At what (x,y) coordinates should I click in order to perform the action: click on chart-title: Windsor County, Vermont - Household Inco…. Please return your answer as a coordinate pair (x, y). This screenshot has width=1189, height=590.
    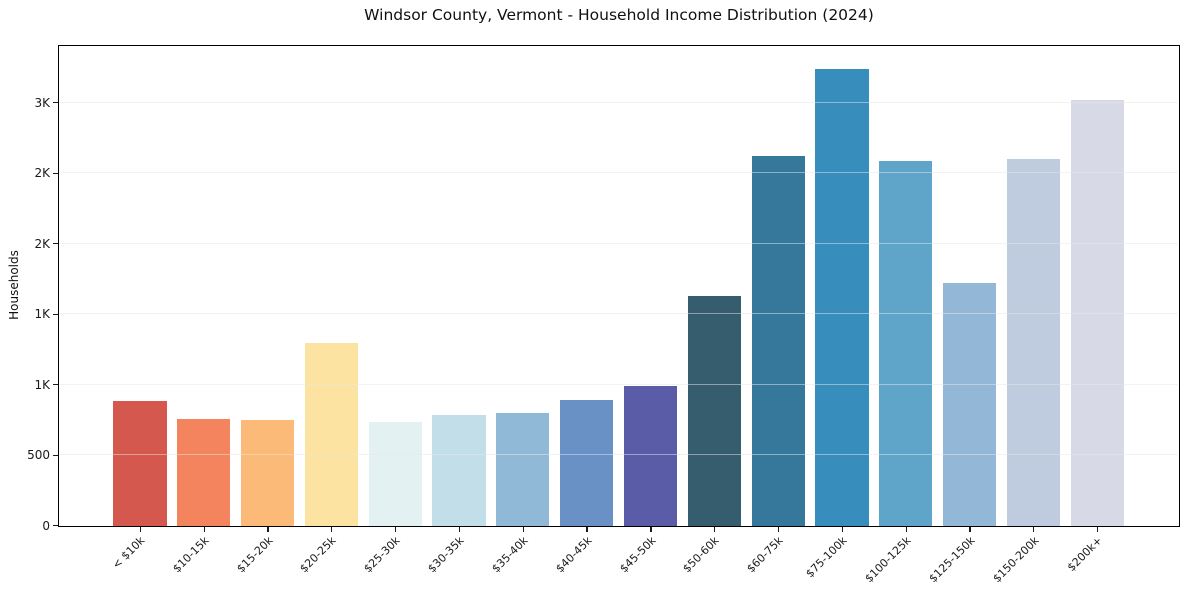
    Looking at the image, I should click on (619, 15).